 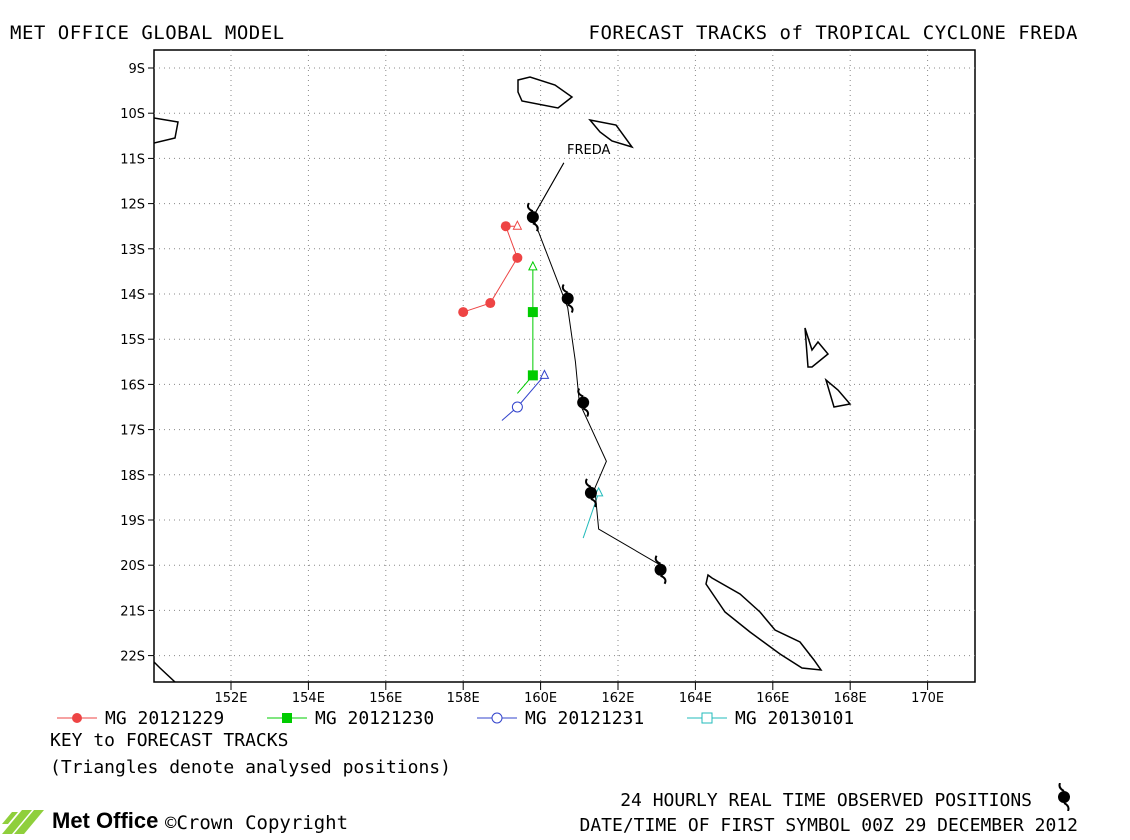 I want to click on island-san-cristobal, so click(x=611, y=133).